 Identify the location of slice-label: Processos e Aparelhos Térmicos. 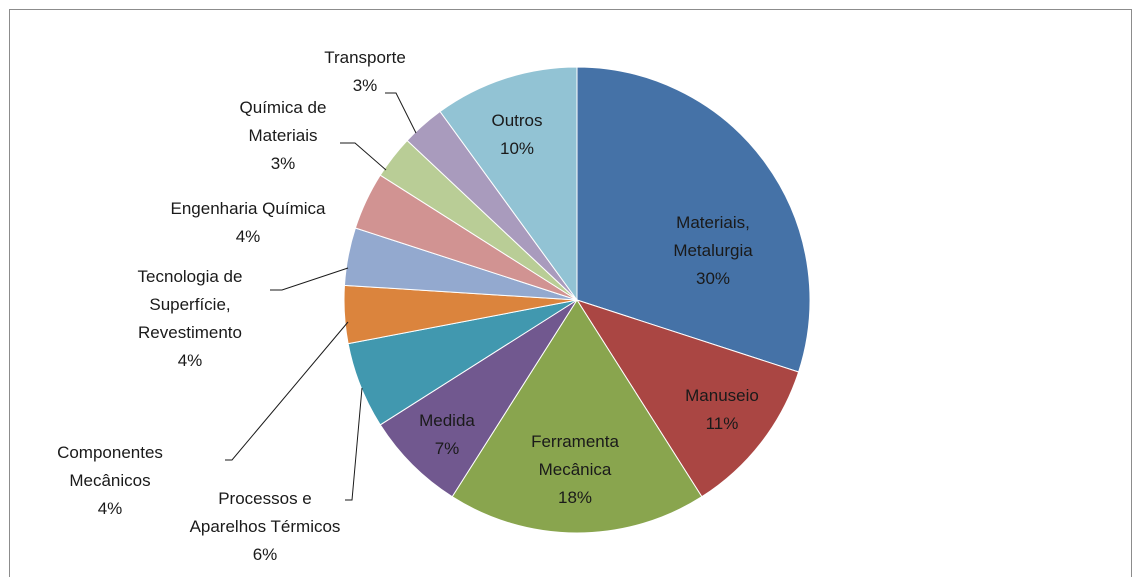
(265, 512).